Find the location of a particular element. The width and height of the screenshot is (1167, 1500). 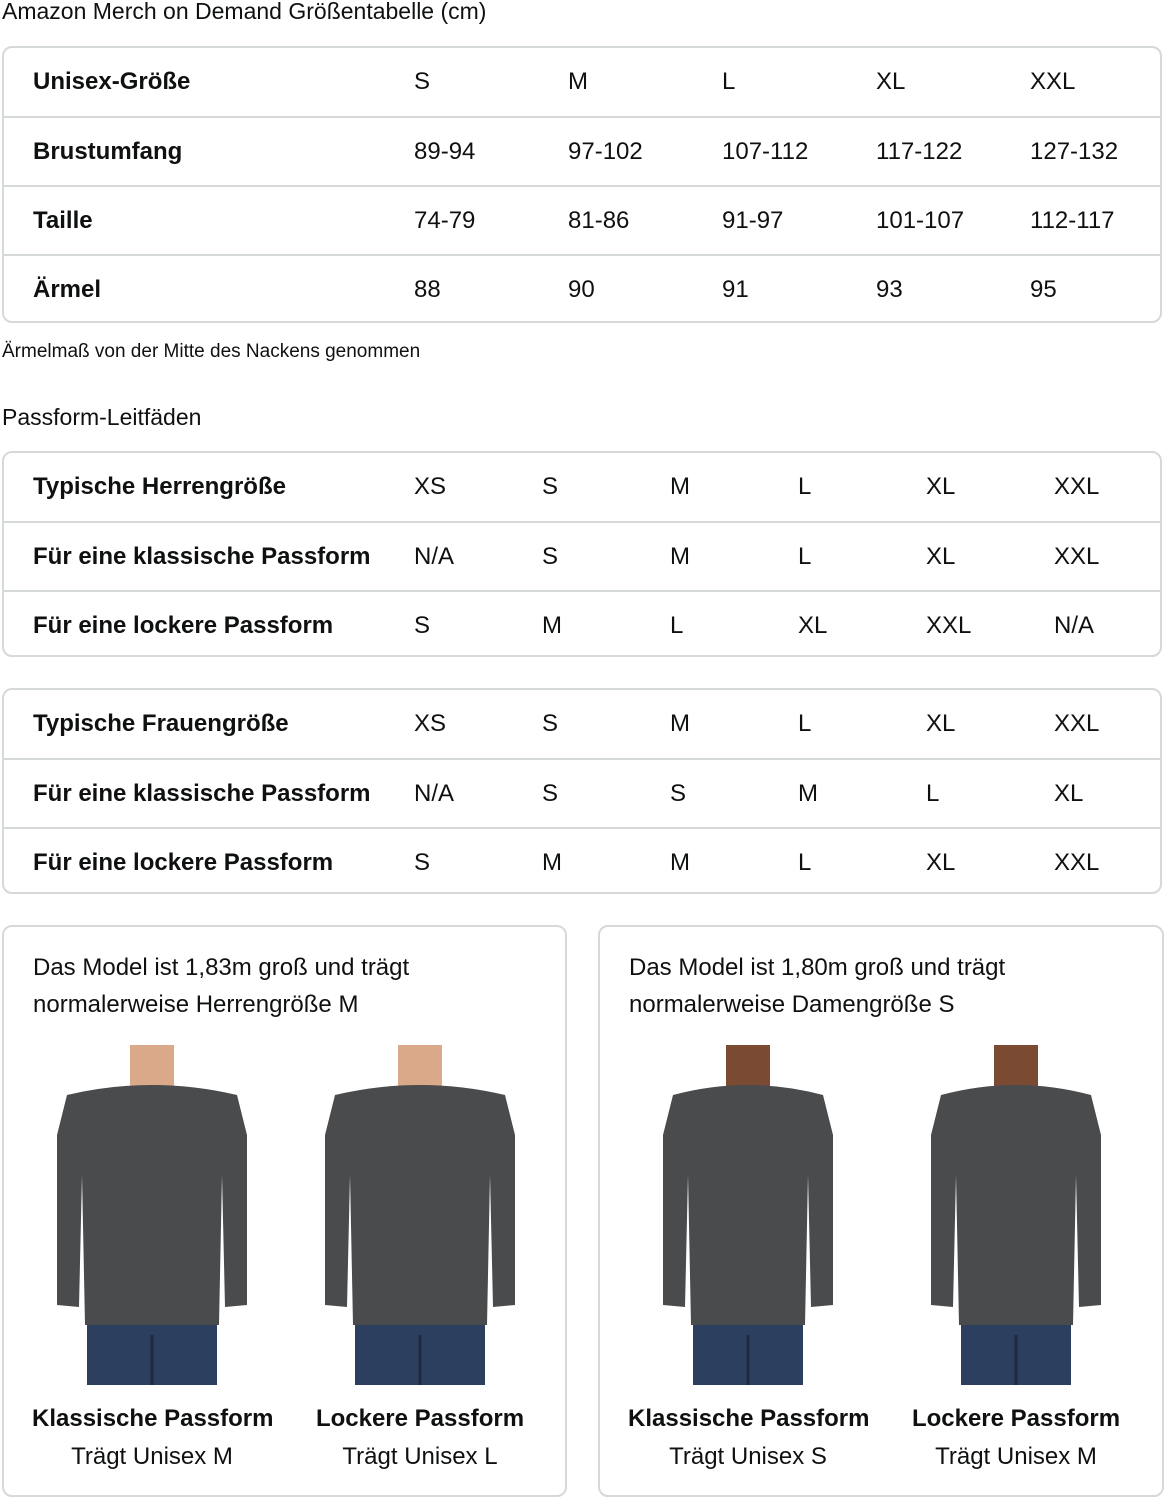

table-cell: 107-112 is located at coordinates (765, 151).